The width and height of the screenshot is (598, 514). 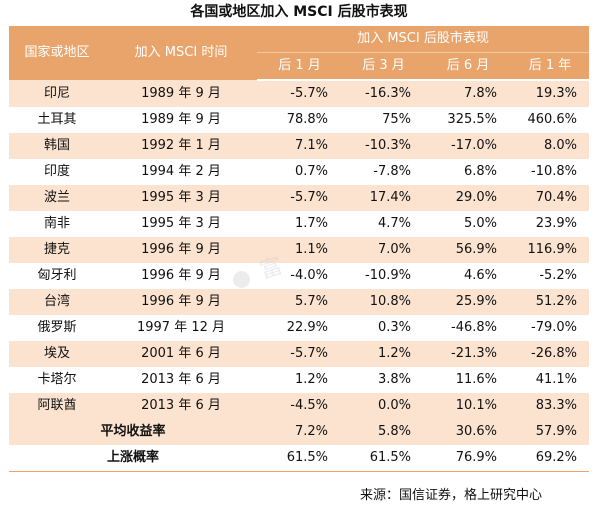 I want to click on summary-m3: 5.8%, so click(x=383, y=432).